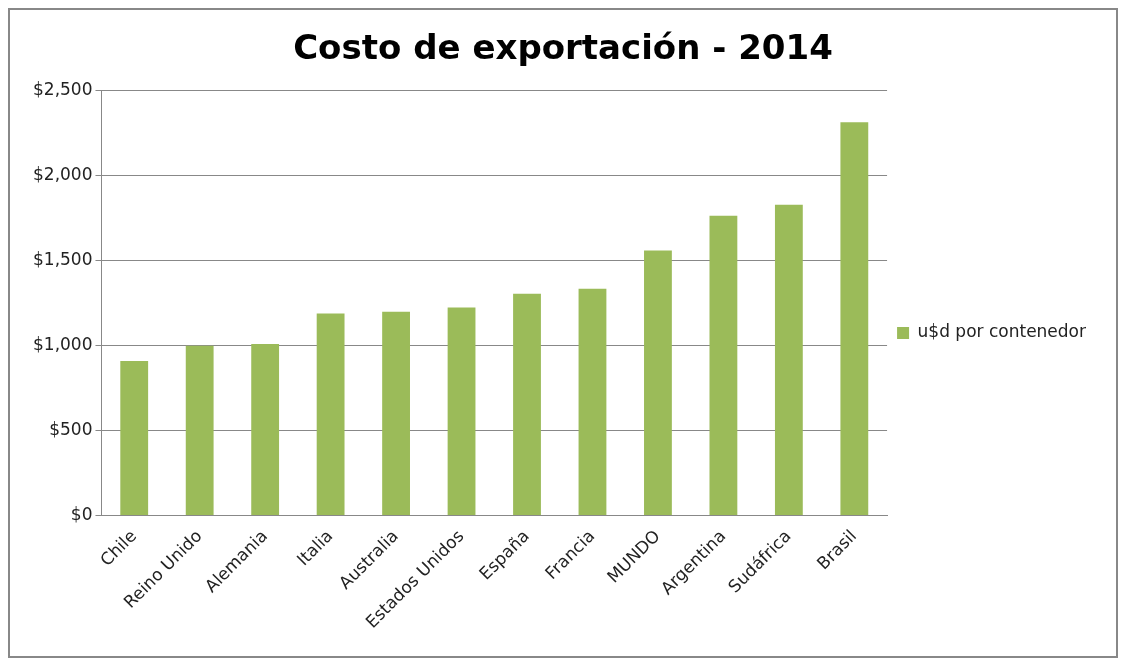  What do you see at coordinates (563, 47) in the screenshot?
I see `chart-title: Costo de exportación - 2014` at bounding box center [563, 47].